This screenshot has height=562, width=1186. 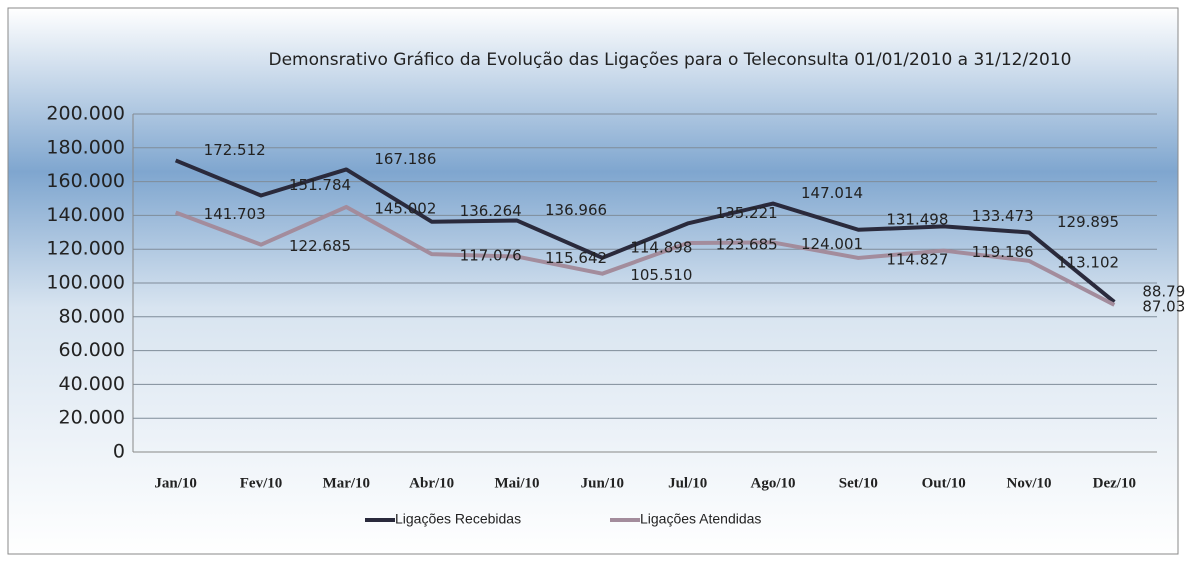 What do you see at coordinates (85, 283) in the screenshot?
I see `y-tick-label: 100.000` at bounding box center [85, 283].